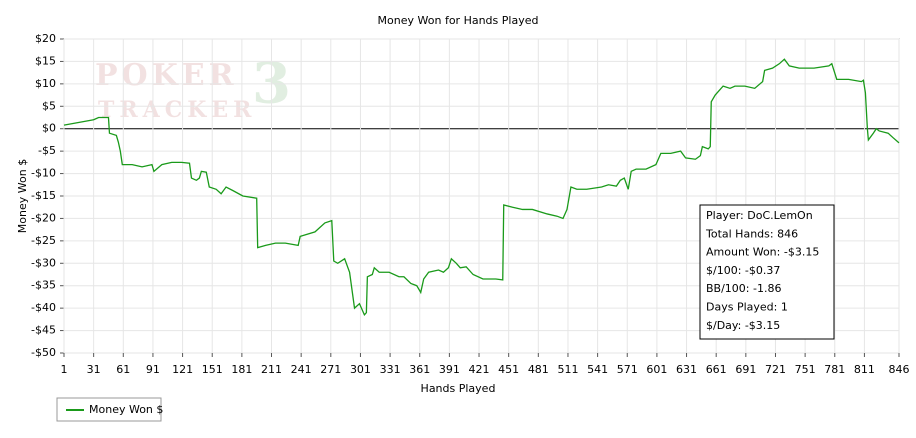 Image resolution: width=916 pixels, height=438 pixels. Describe the element at coordinates (43, 240) in the screenshot. I see `y-tick-label: -$25` at that location.